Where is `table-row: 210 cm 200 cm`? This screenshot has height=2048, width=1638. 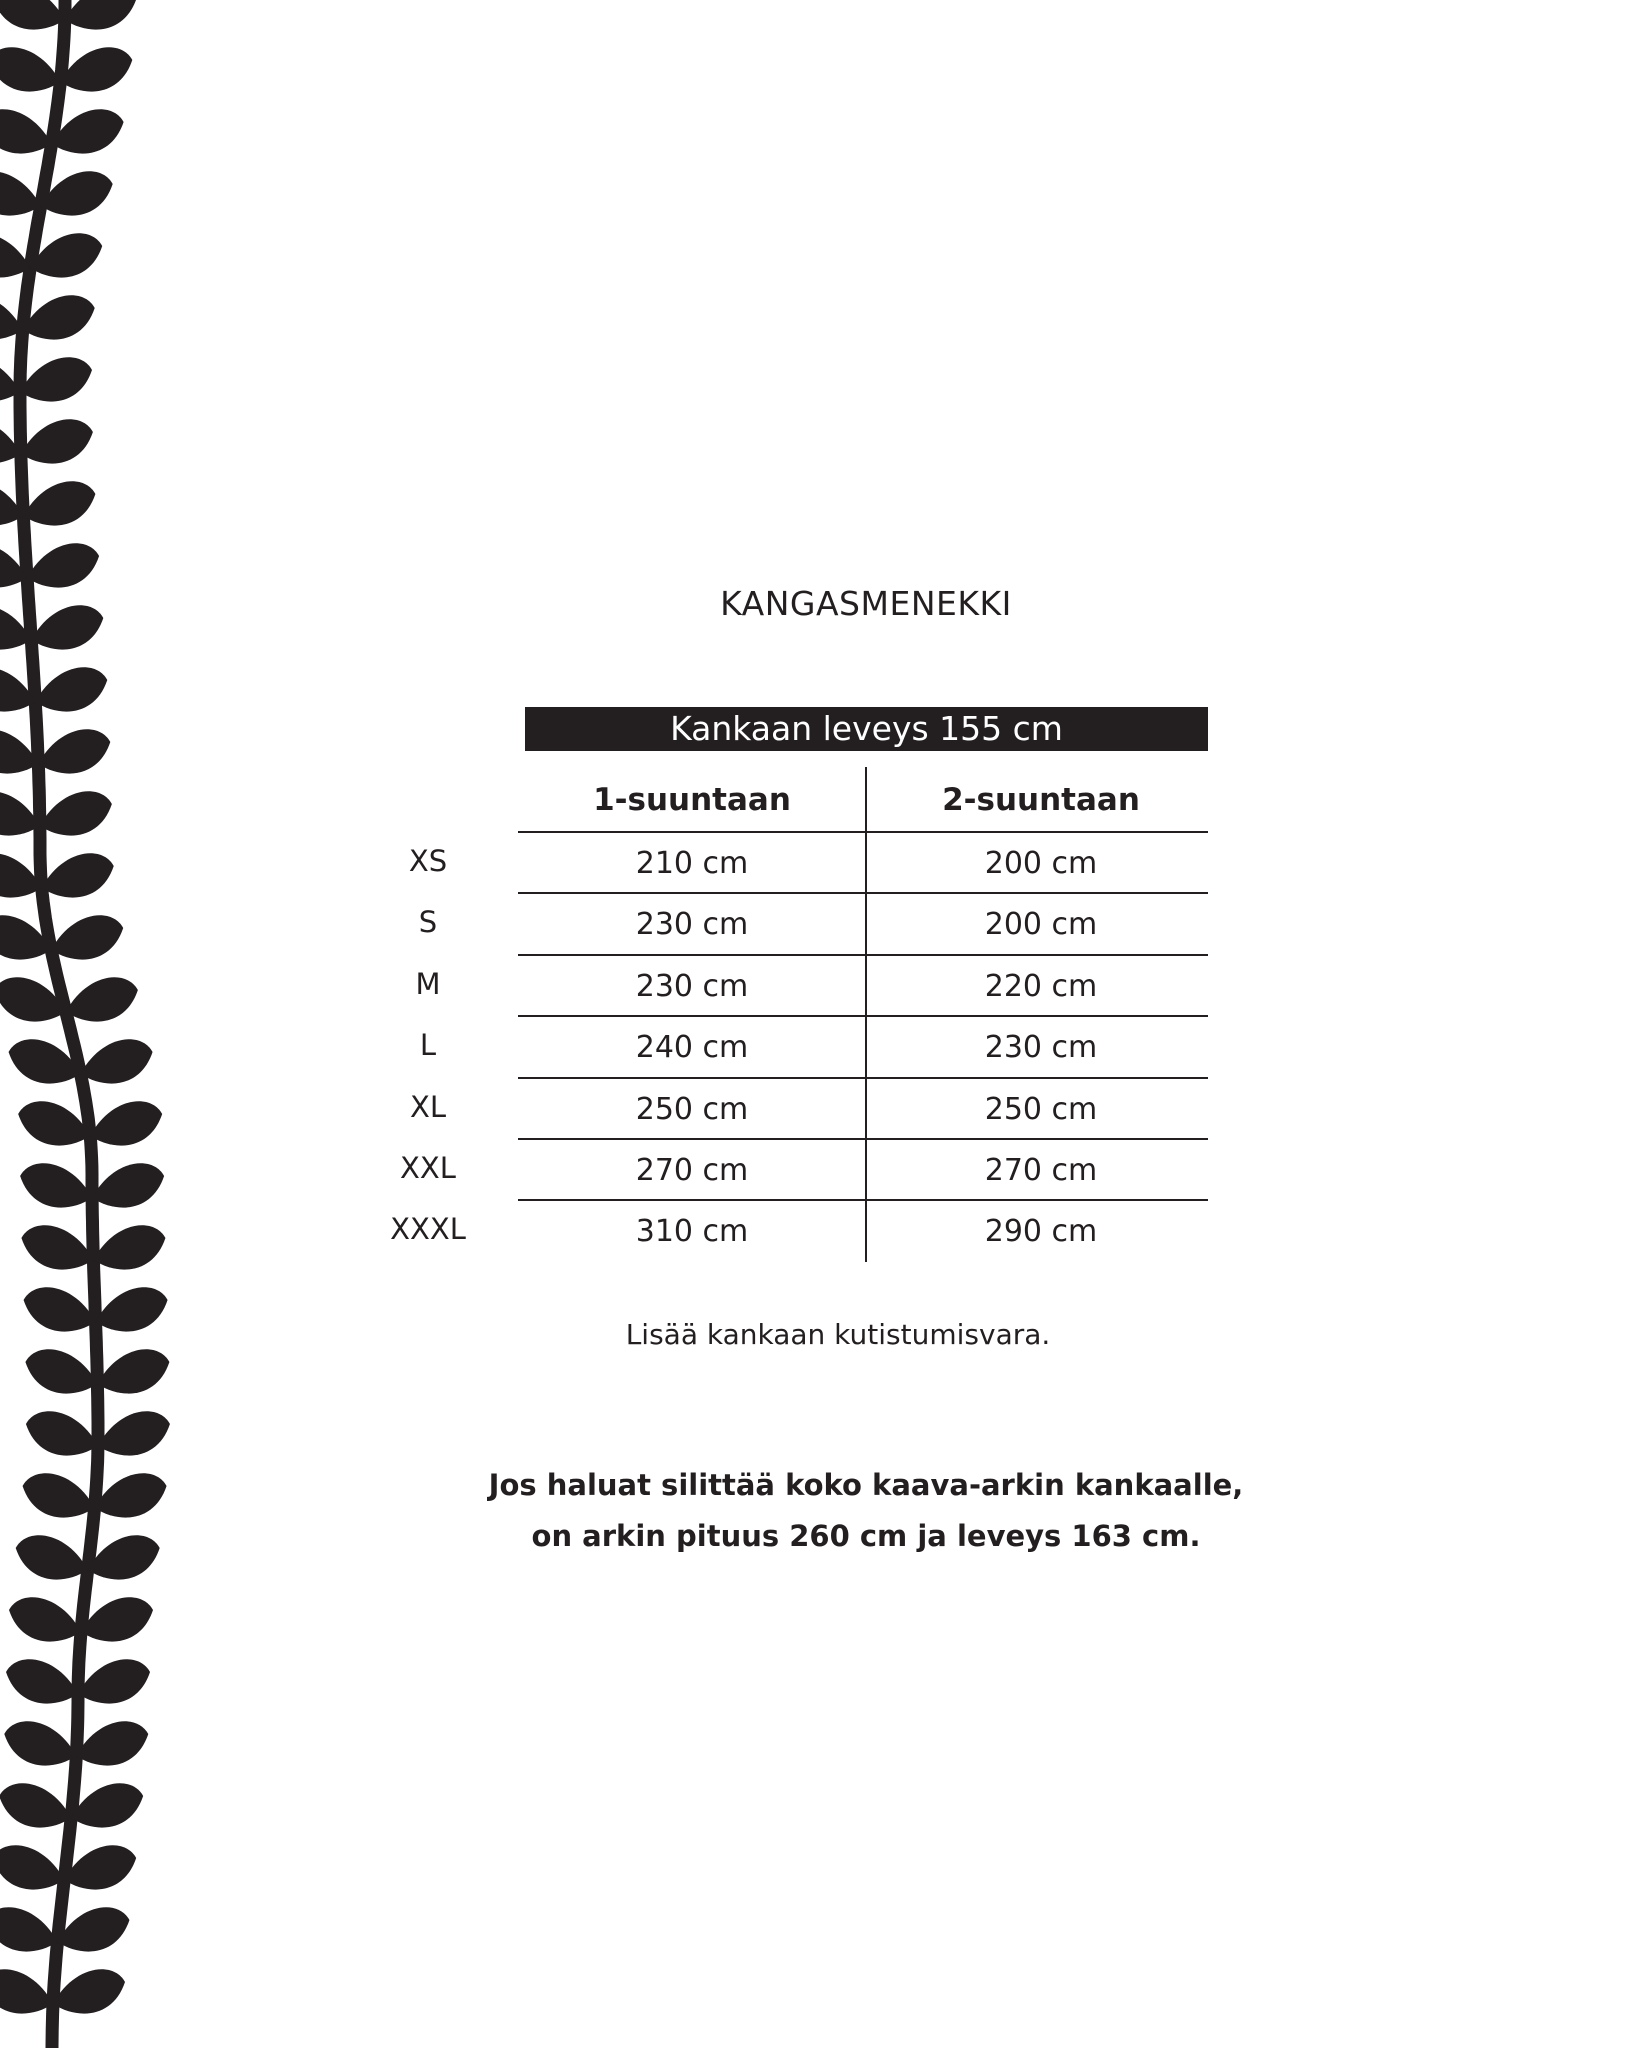 table-row: 210 cm 200 cm is located at coordinates (863, 862).